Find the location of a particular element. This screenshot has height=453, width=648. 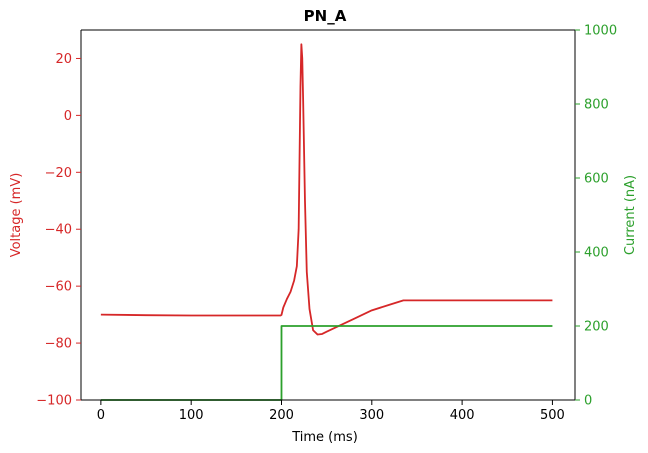

x-tick-label: 500 is located at coordinates (552, 415).